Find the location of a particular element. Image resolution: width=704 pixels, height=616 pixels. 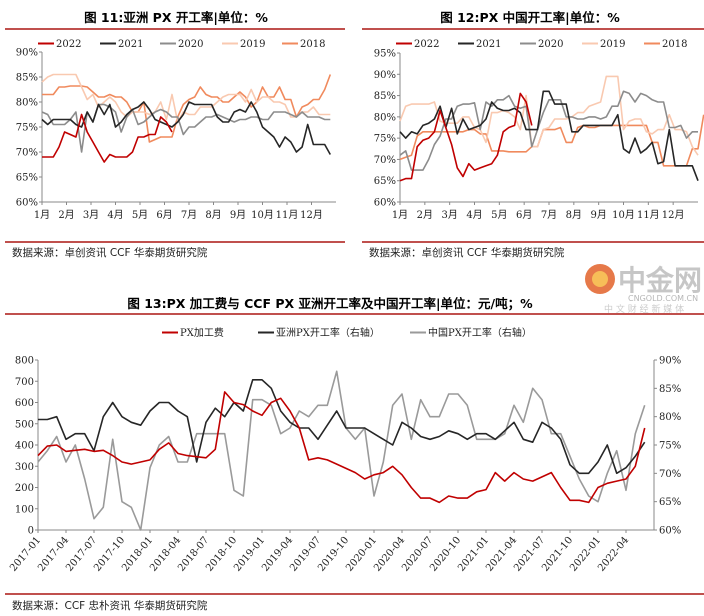

watermark-brand: 中金网 is located at coordinates (660, 280).